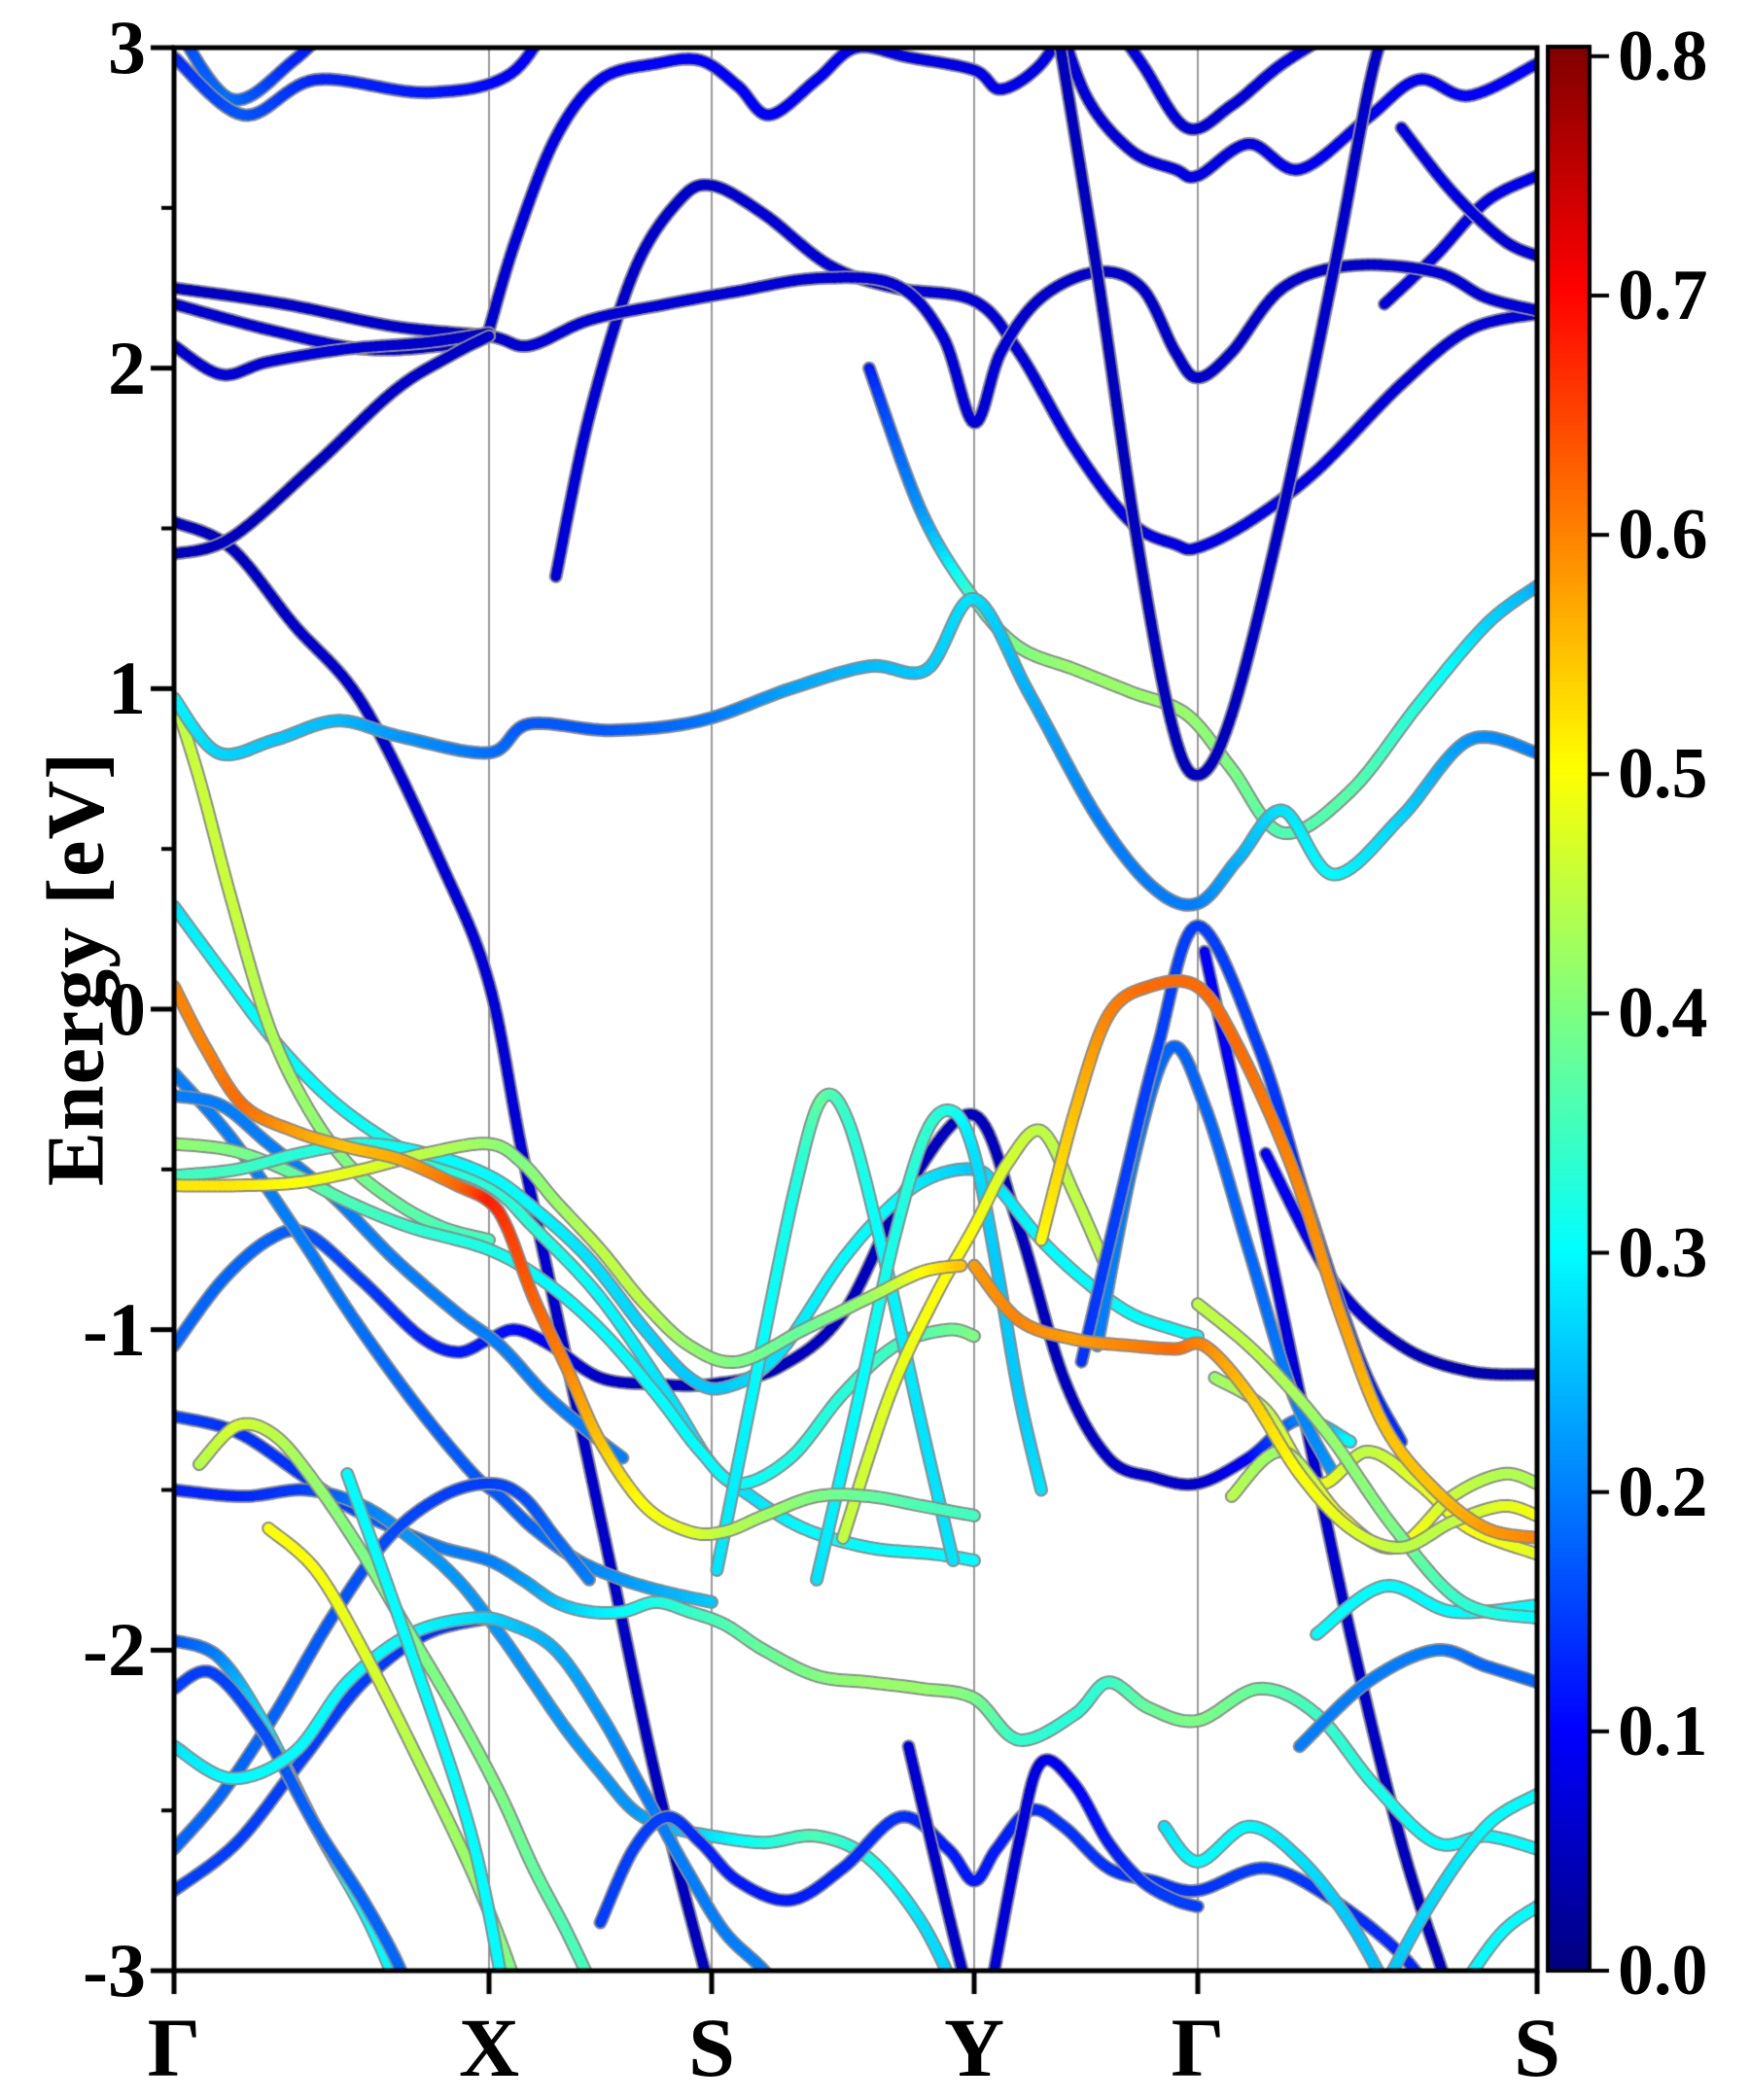 Image resolution: width=1750 pixels, height=2100 pixels. I want to click on x-tick-label: X, so click(489, 2047).